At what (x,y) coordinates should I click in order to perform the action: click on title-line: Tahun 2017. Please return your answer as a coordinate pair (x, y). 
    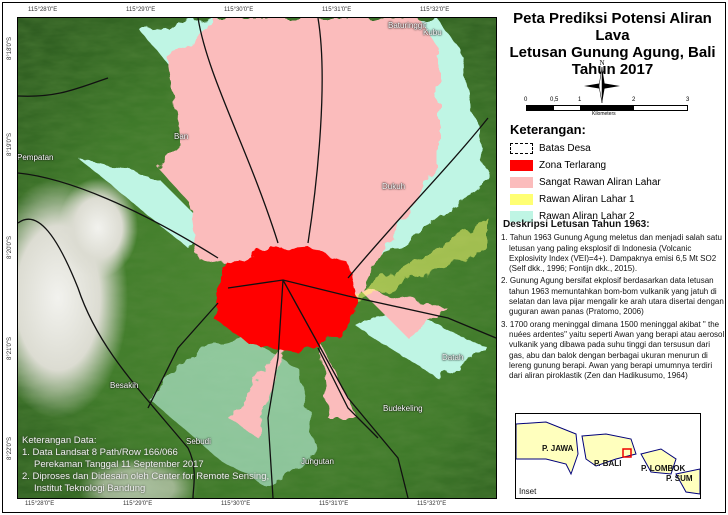
    Looking at the image, I should click on (612, 69).